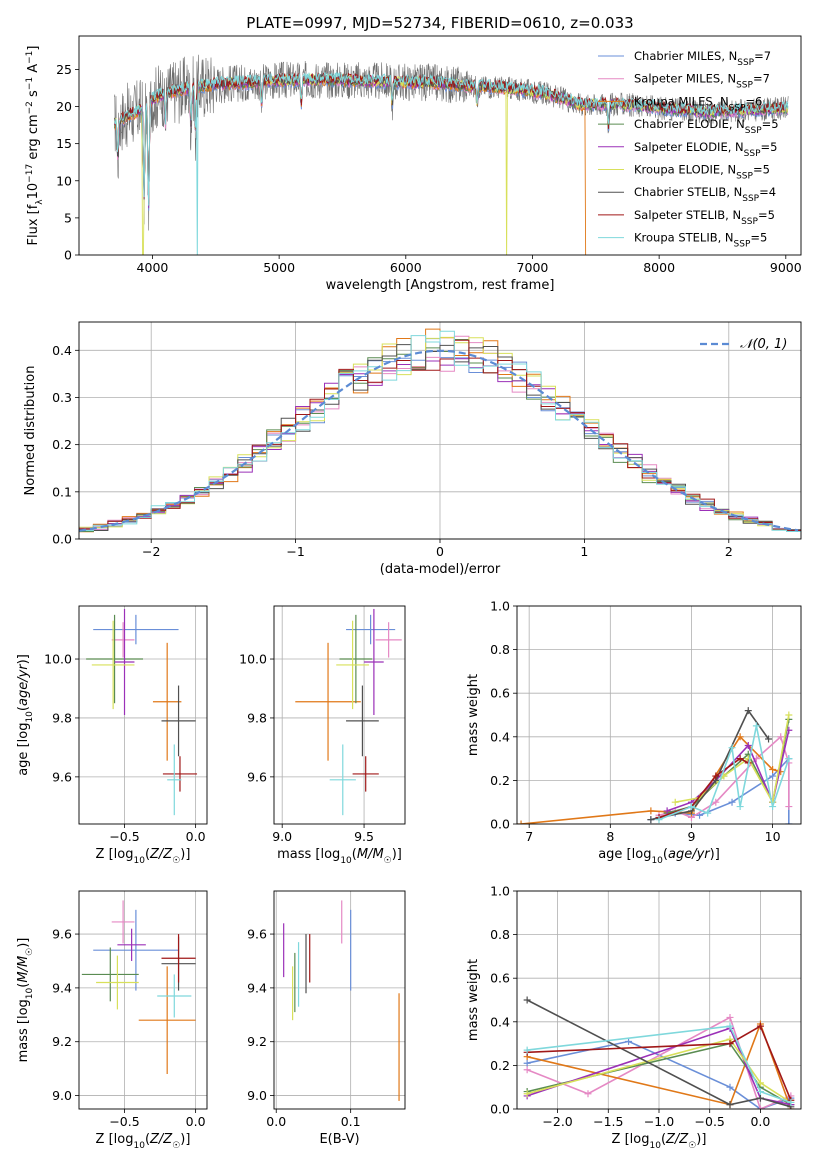  I want to click on x-tick-label: −2, so click(151, 551).